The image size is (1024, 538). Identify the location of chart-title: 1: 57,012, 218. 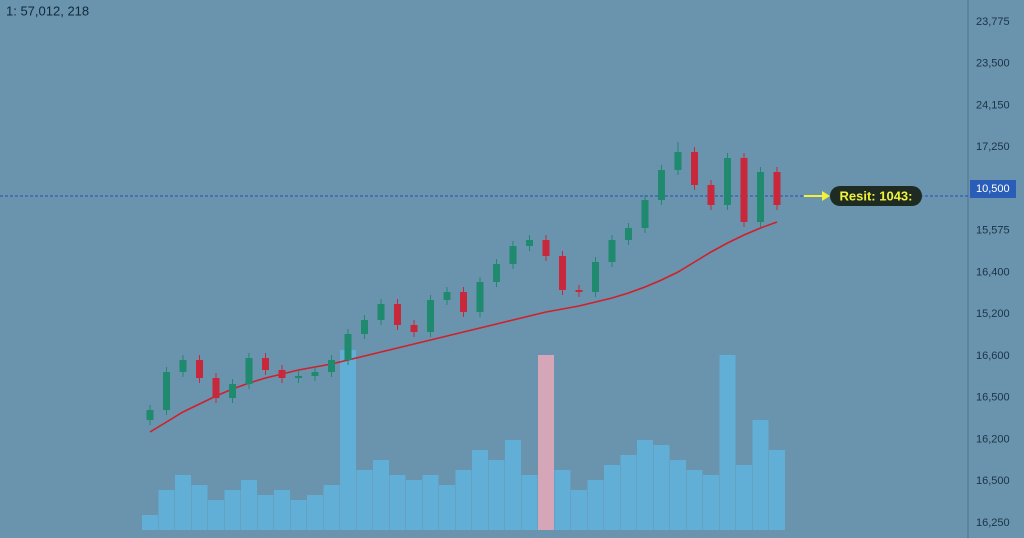
(47, 10).